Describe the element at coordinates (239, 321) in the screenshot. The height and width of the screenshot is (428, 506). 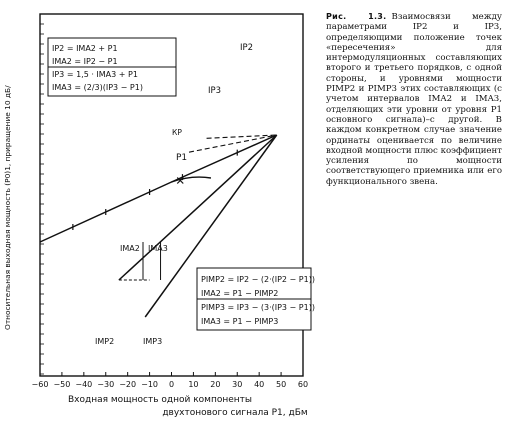
I see `formula-box-bottom-line: IMA3 = P1 − PIMP3` at that location.